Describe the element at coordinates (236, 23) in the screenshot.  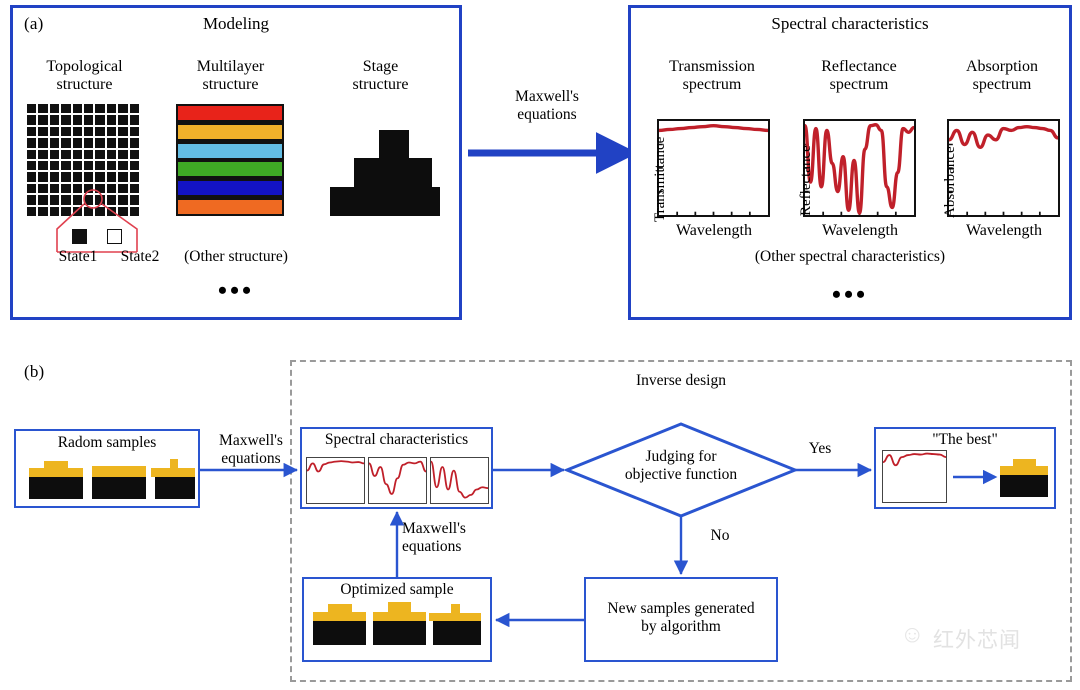
I see `panel-a-title: Modeling` at that location.